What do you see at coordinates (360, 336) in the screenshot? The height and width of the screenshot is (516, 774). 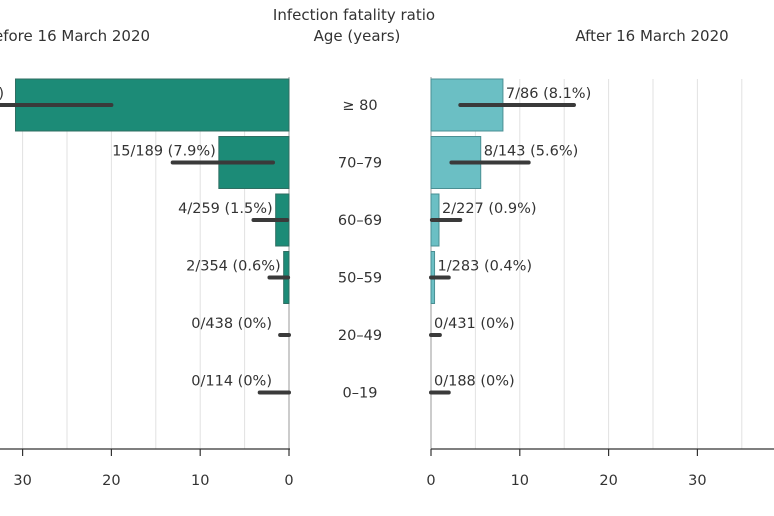 I see `age-category-label: 20–49` at bounding box center [360, 336].